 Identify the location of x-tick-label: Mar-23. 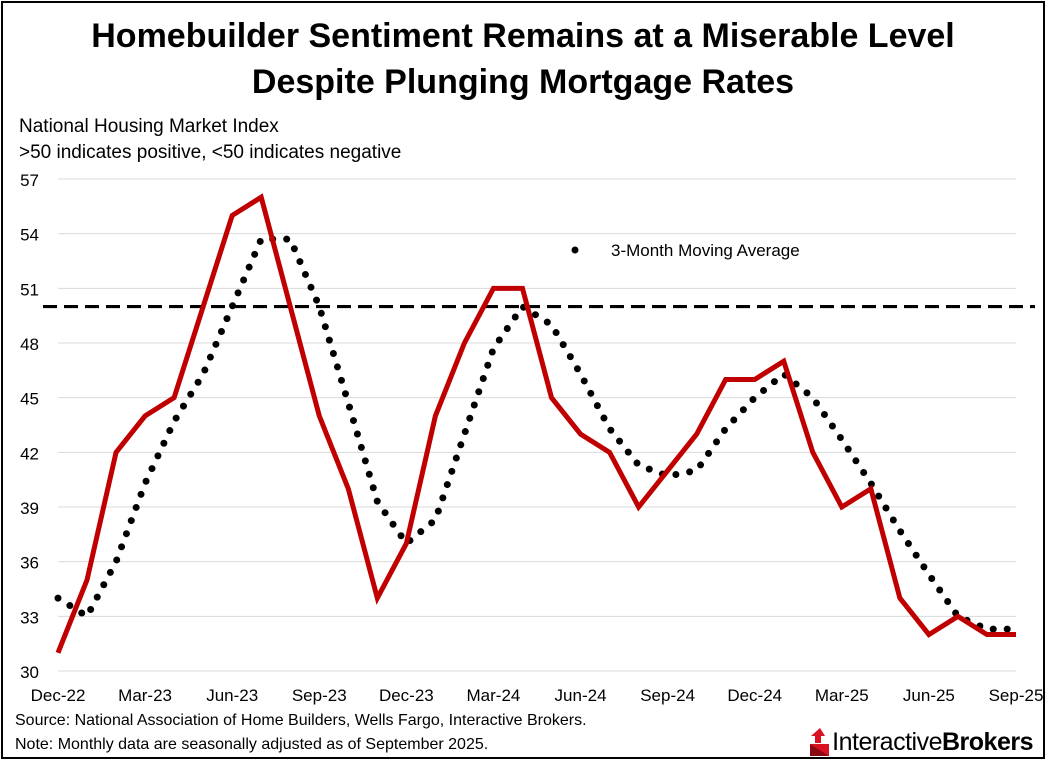
(145, 695).